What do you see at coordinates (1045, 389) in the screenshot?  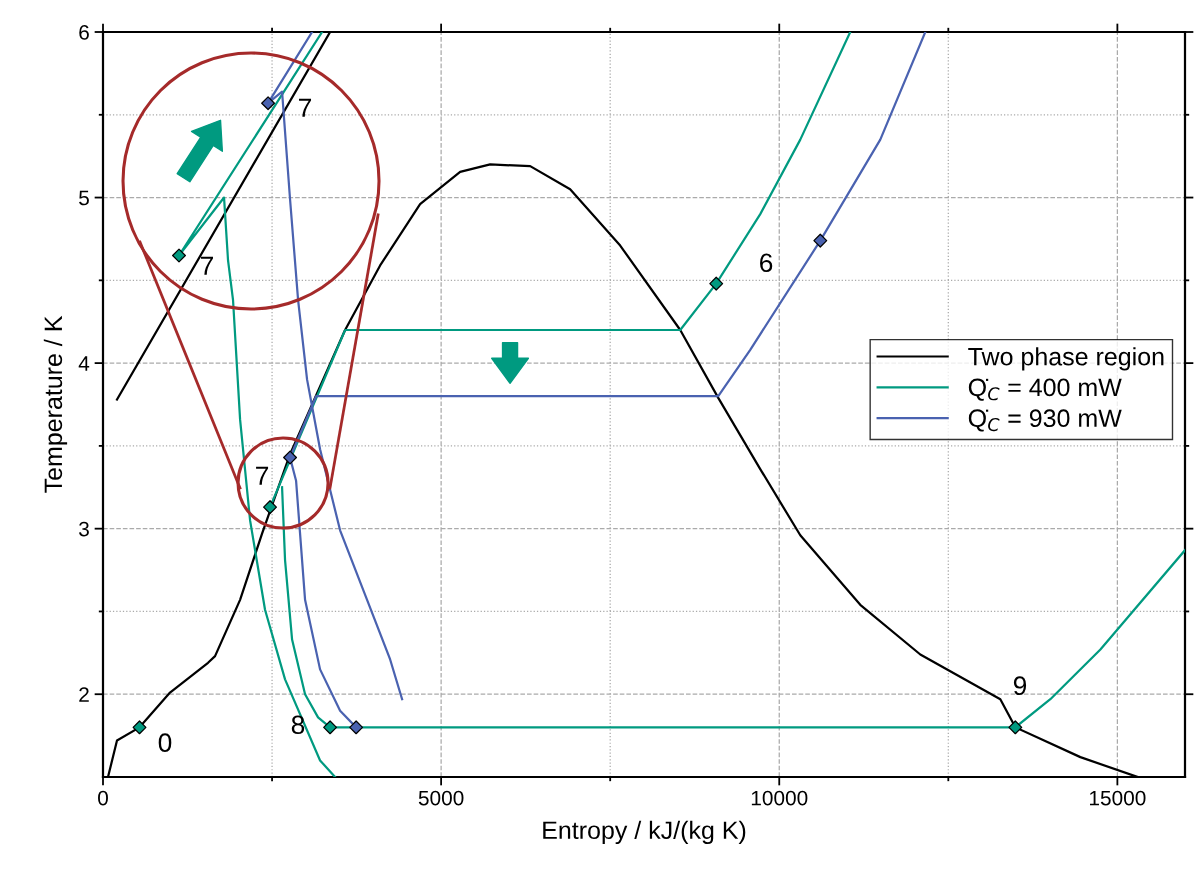 I see `legend-label: Q̇$_{C}$ = 400 mW` at bounding box center [1045, 389].